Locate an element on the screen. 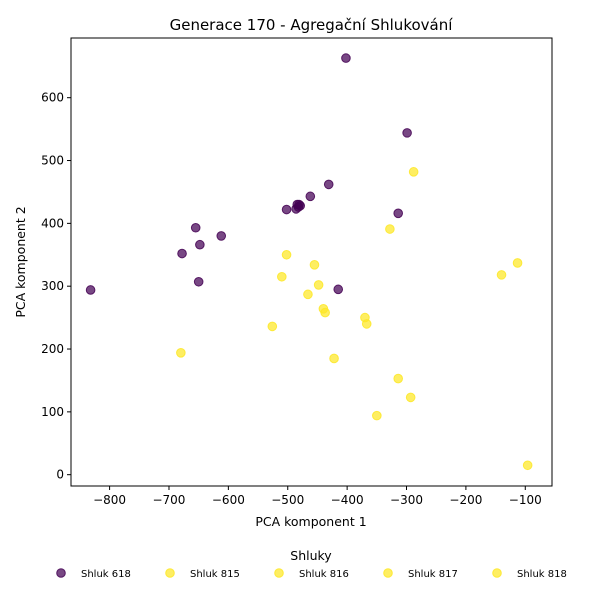 The image size is (600, 600). legend-label: Shluk 818 is located at coordinates (542, 574).